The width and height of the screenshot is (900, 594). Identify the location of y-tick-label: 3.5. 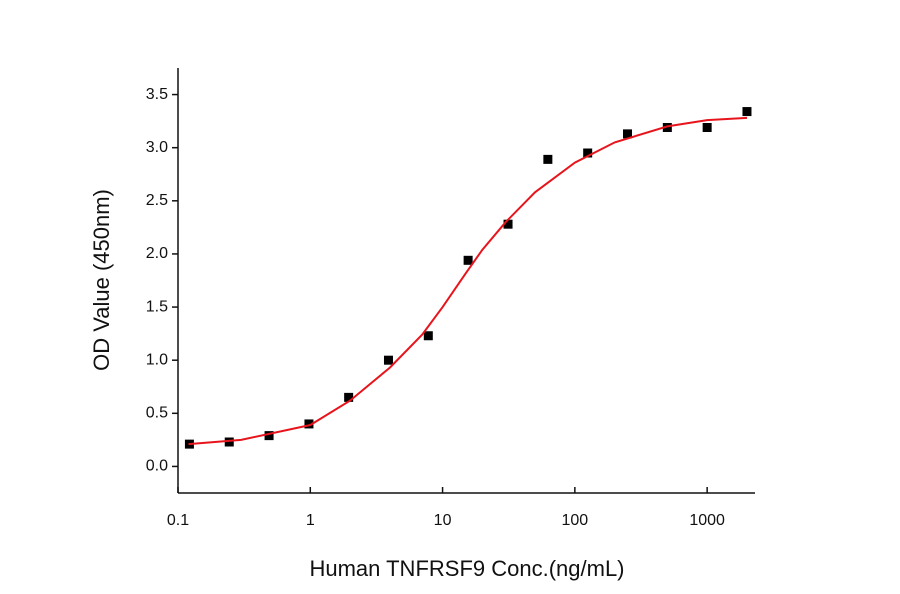
(157, 94).